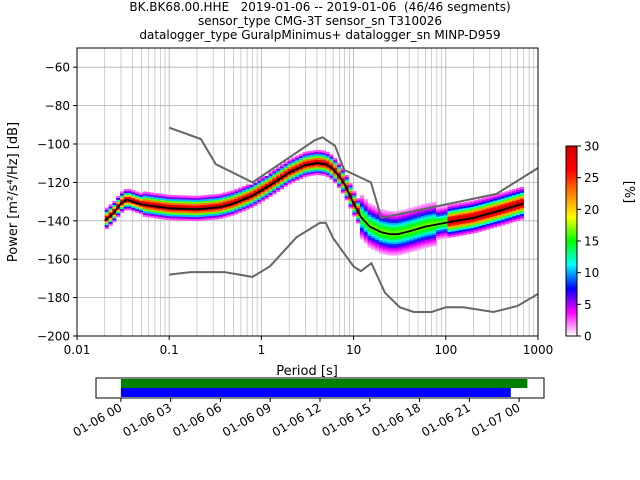 This screenshot has width=640, height=480. What do you see at coordinates (147, 419) in the screenshot?
I see `coverage-tick-label: 01-06 03` at bounding box center [147, 419].